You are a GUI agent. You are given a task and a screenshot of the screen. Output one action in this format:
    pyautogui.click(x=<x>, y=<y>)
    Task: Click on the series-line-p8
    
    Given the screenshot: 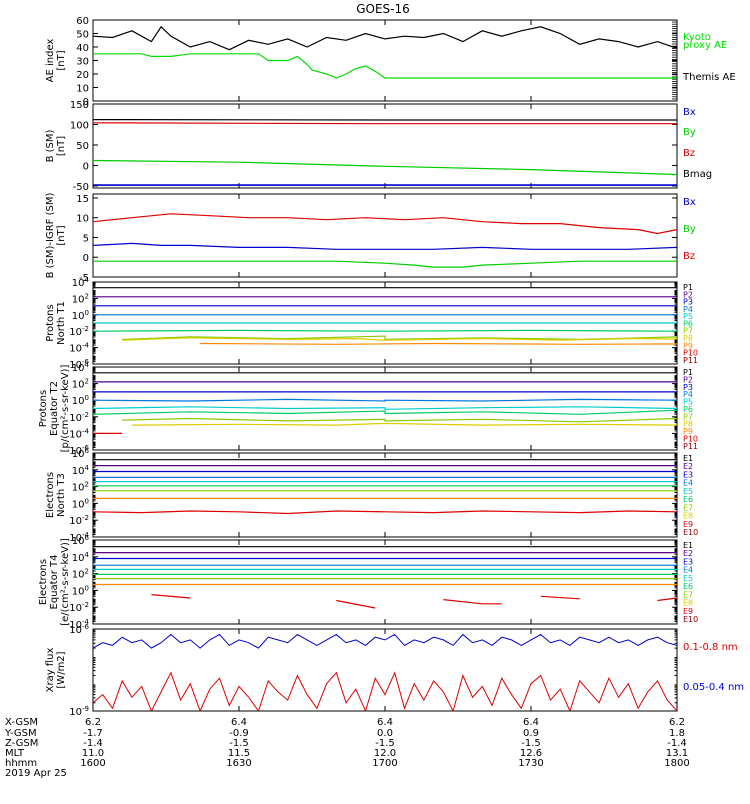 What is the action you would take?
    pyautogui.click(x=441, y=424)
    